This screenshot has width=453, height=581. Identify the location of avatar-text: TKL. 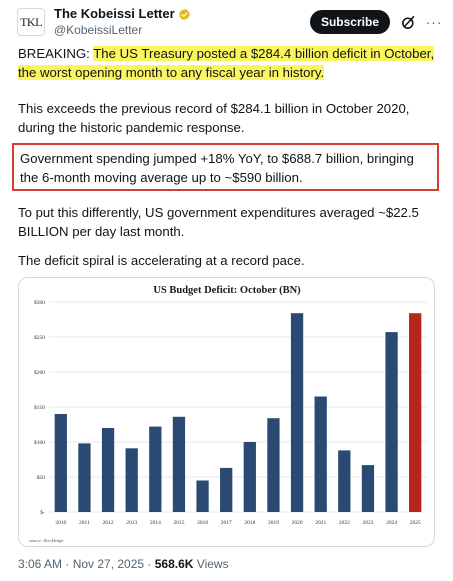
(31, 21).